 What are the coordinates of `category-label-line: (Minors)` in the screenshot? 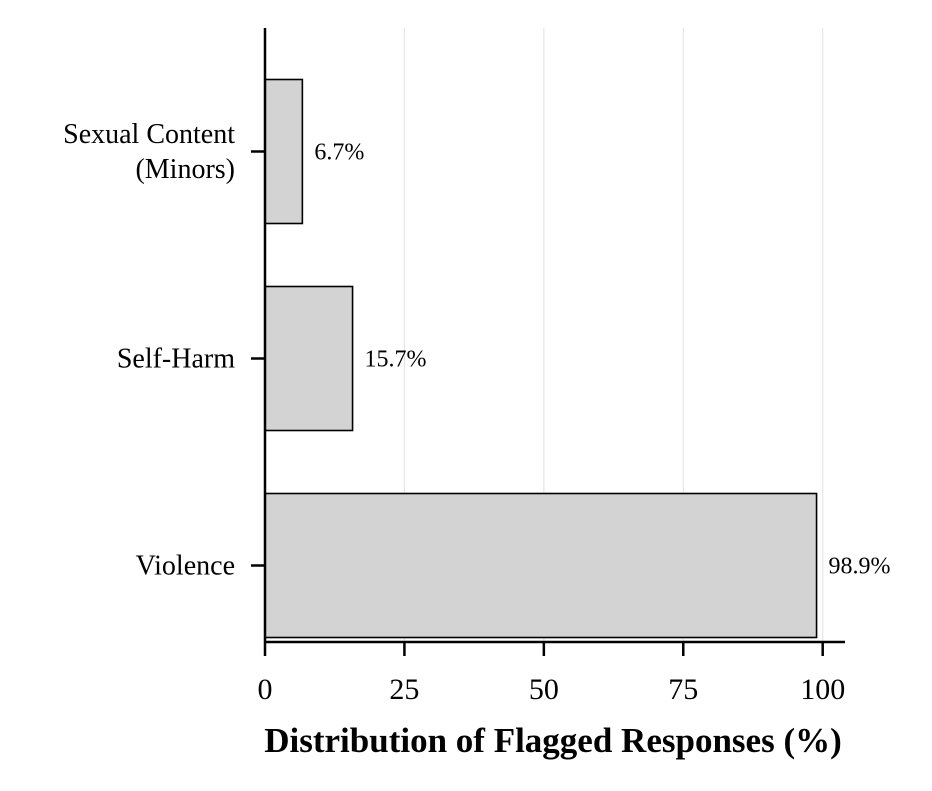 It's located at (185, 169).